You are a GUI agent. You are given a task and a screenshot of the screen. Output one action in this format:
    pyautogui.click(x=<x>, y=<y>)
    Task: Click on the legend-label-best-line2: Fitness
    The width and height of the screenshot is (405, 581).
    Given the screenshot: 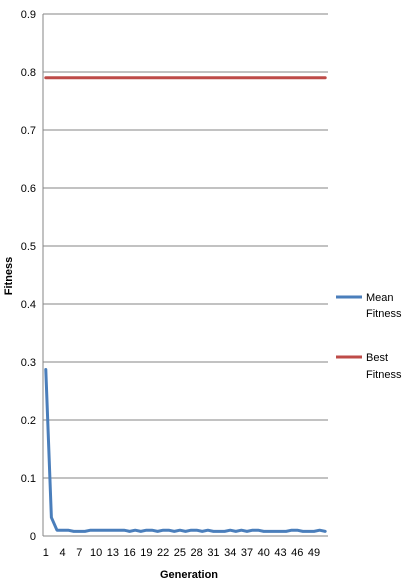 What is the action you would take?
    pyautogui.click(x=384, y=375)
    